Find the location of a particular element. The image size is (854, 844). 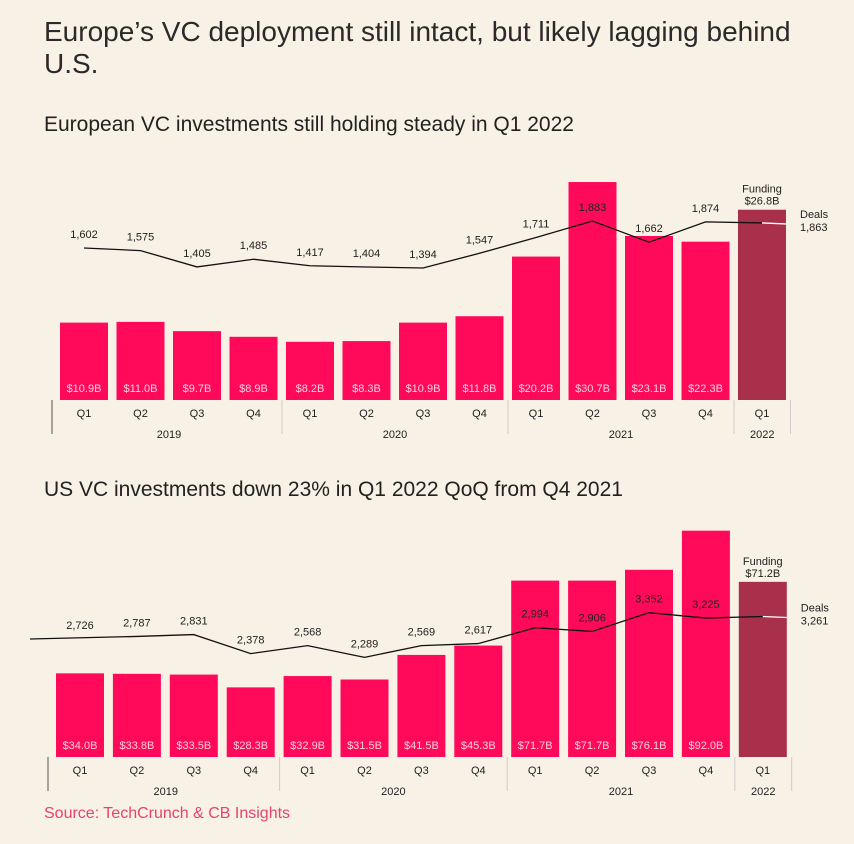

funding-label: $41.5B is located at coordinates (421, 746).